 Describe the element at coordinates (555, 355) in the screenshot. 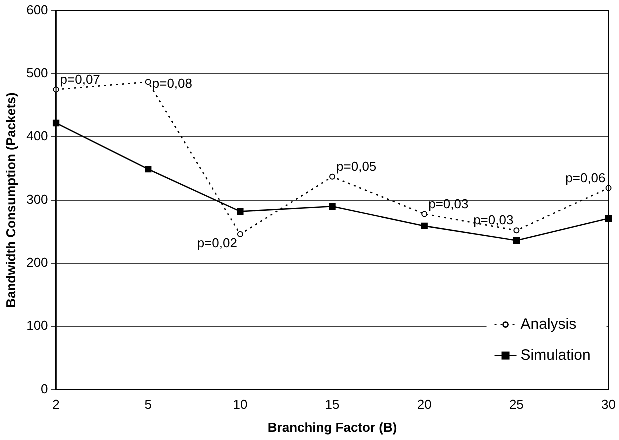

I see `legend-label: Simulation` at that location.